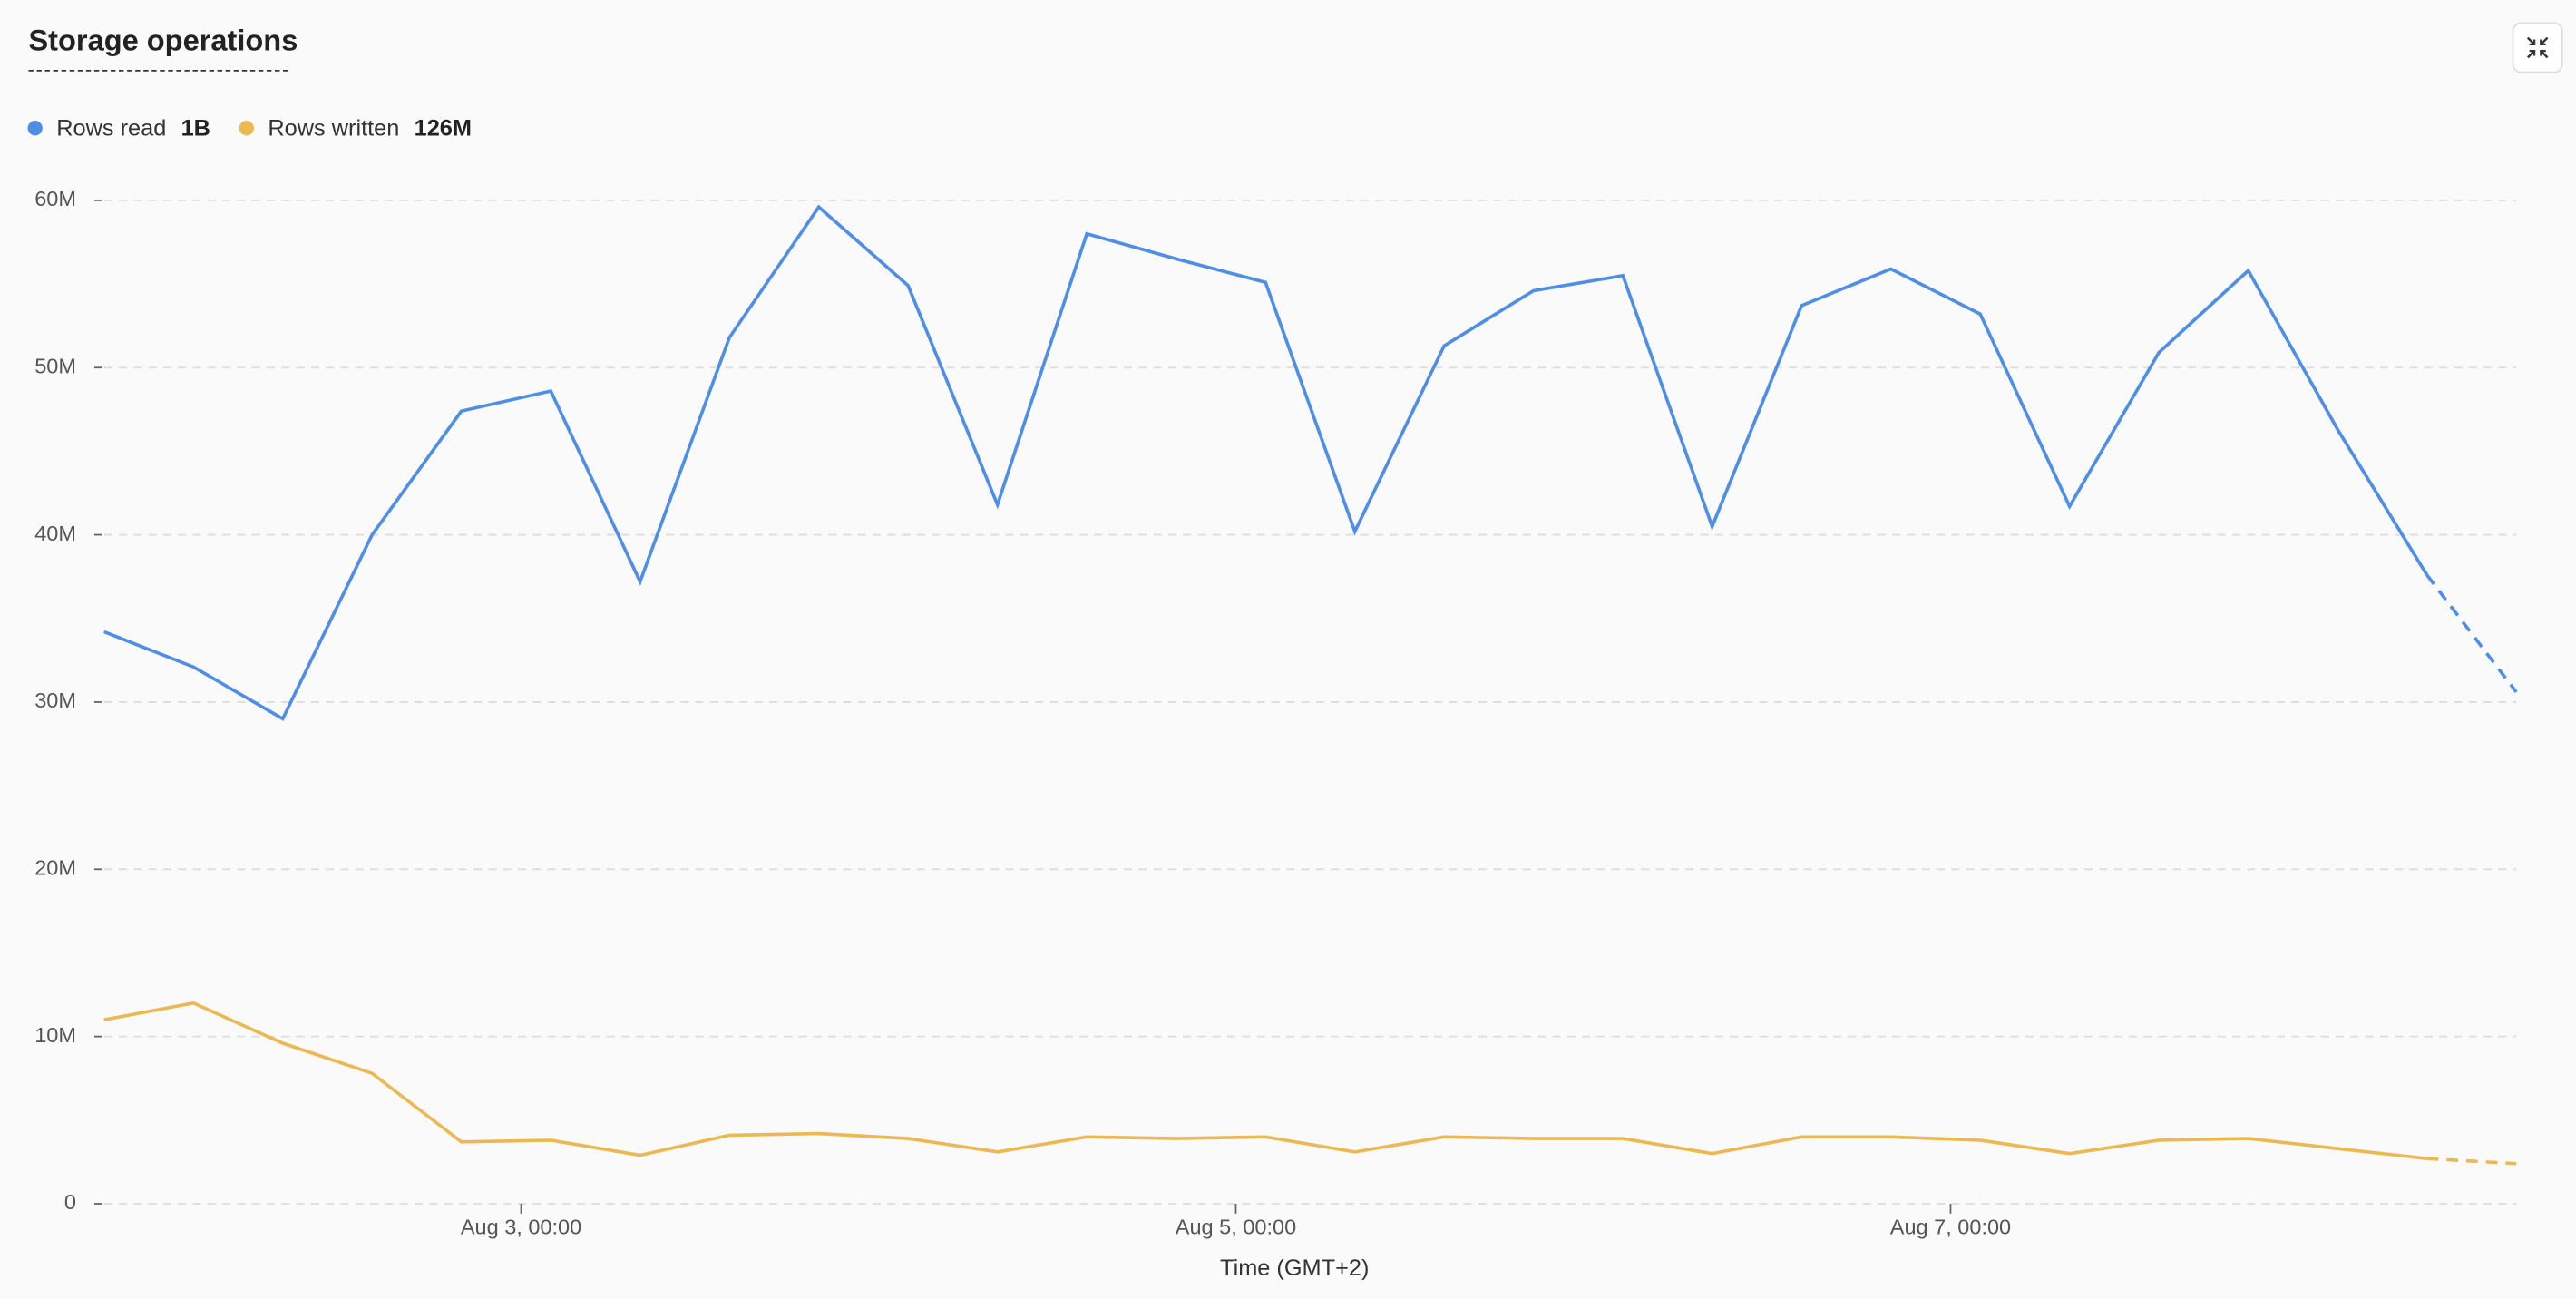 The height and width of the screenshot is (1299, 2576). What do you see at coordinates (1950, 1226) in the screenshot?
I see `x-tick-label: Aug 7, 00:00` at bounding box center [1950, 1226].